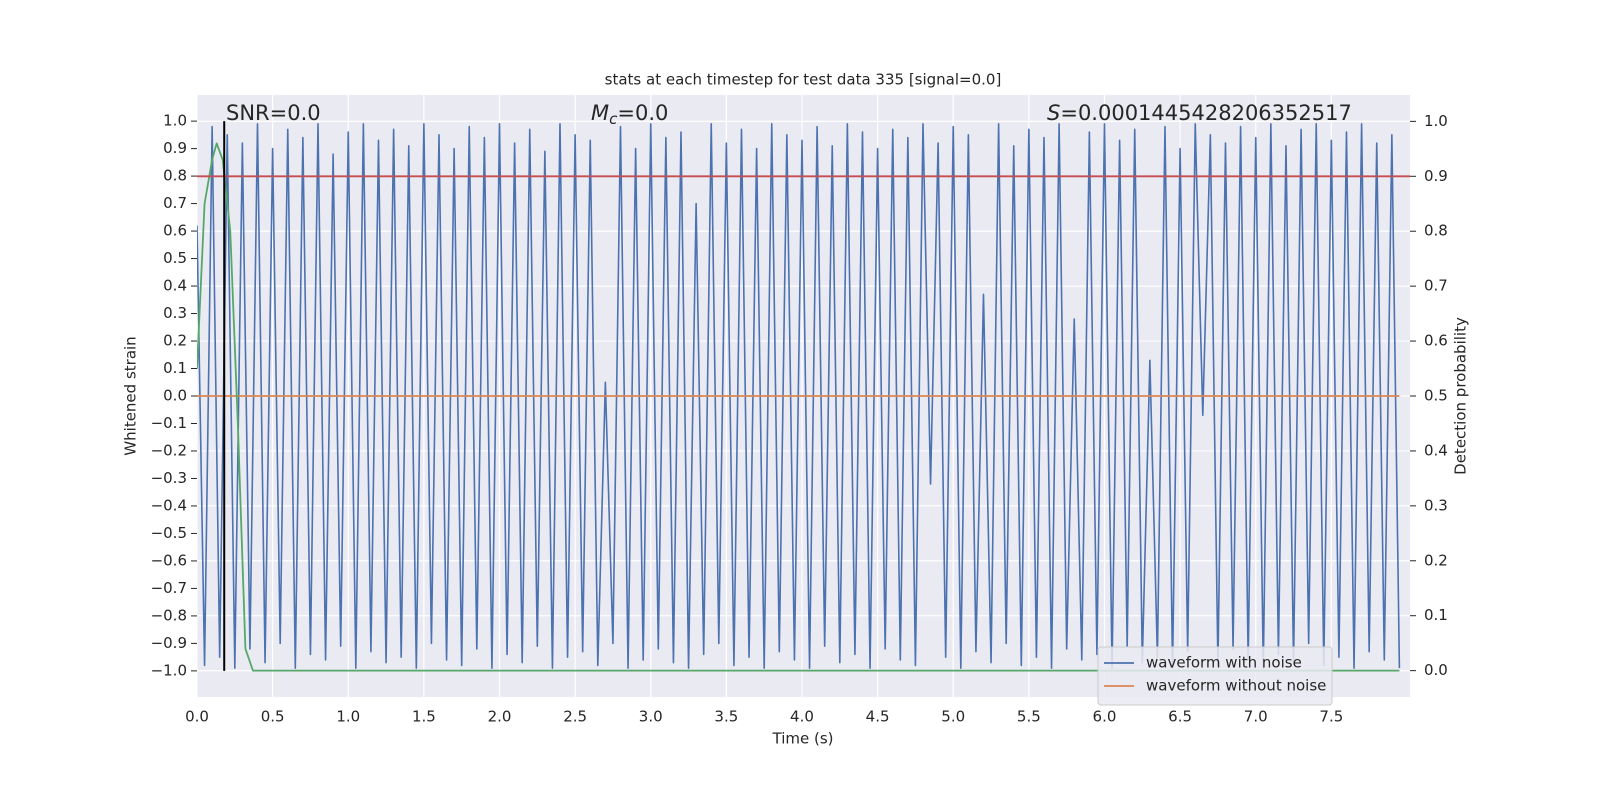  I want to click on y2-tick-label: 0.1, so click(1436, 615).